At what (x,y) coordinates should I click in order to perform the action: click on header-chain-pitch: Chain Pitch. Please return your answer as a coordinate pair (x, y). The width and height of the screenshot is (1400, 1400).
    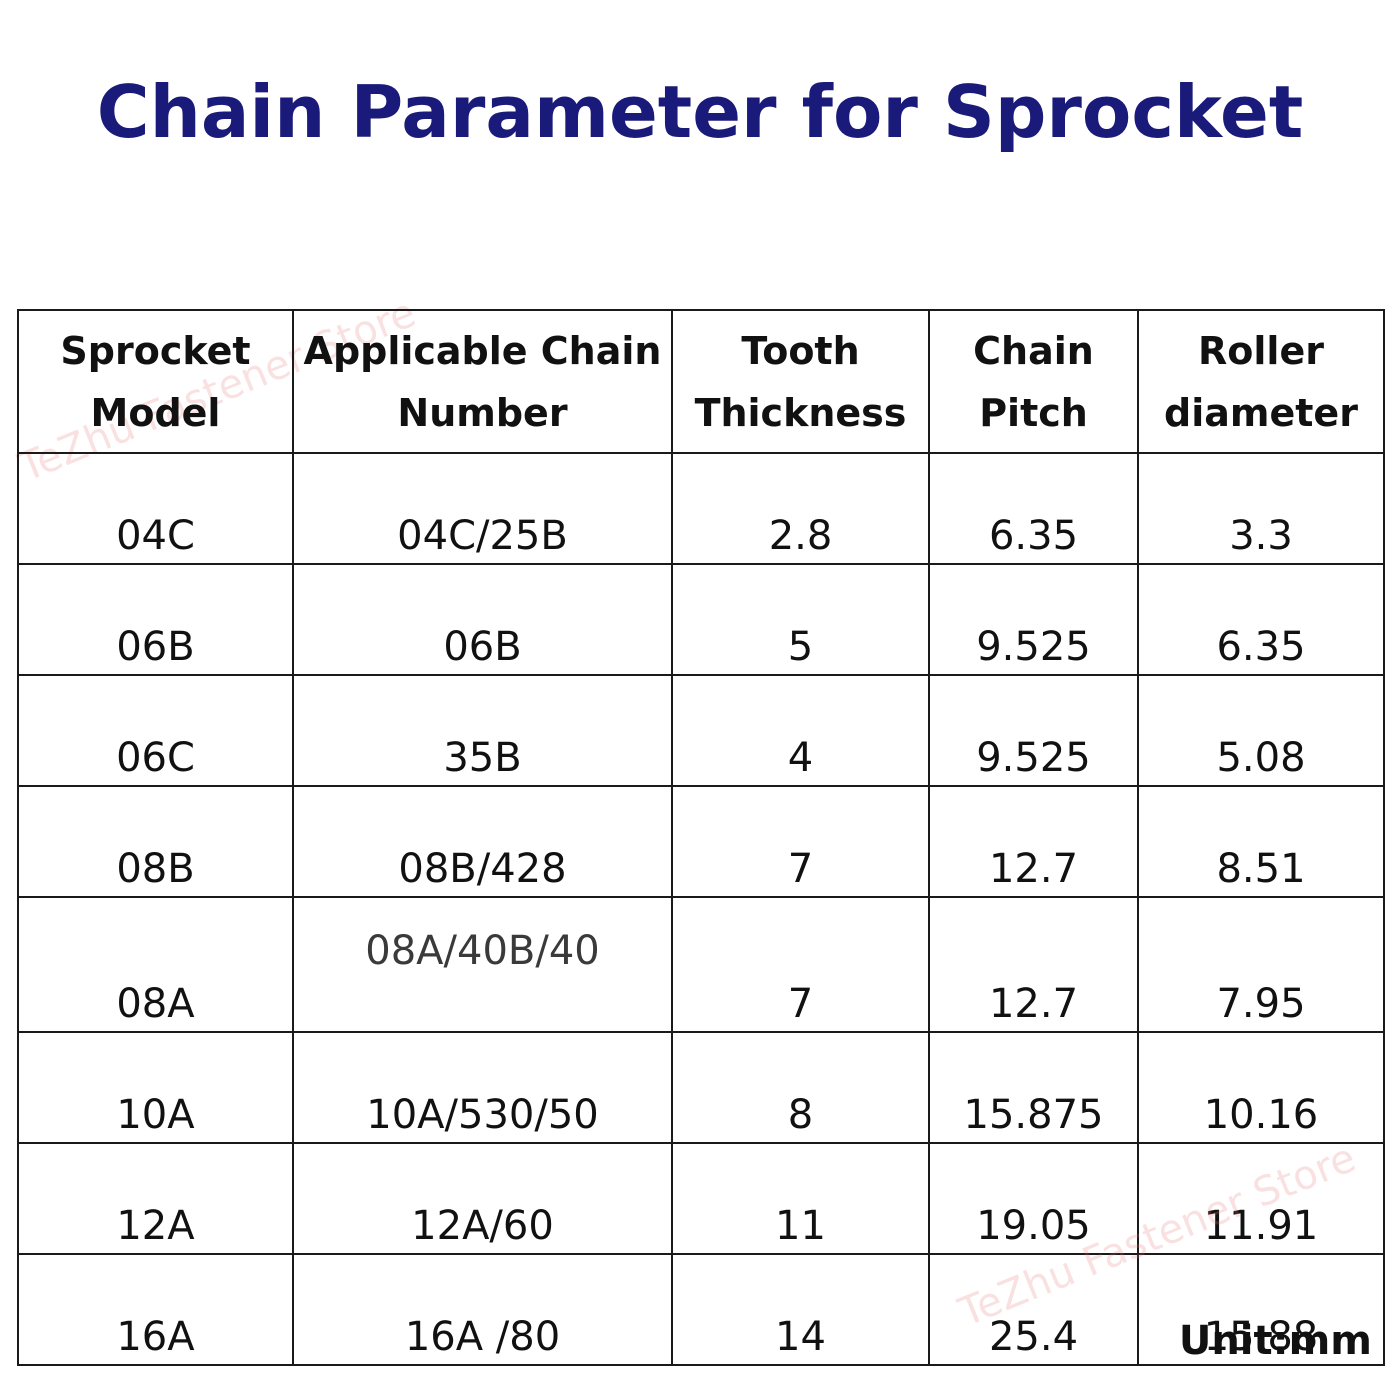
    Looking at the image, I should click on (1033, 381).